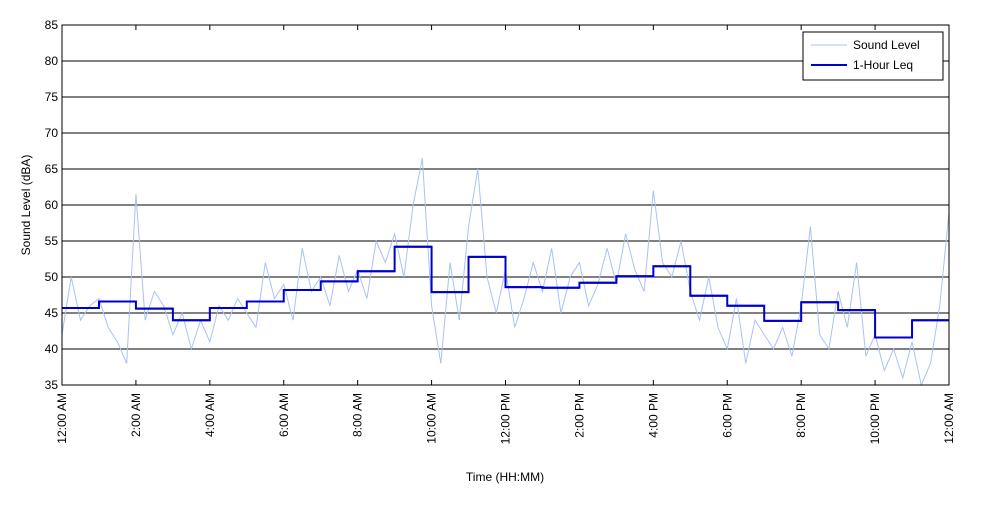  What do you see at coordinates (52, 61) in the screenshot?
I see `y-tick-label: 80` at bounding box center [52, 61].